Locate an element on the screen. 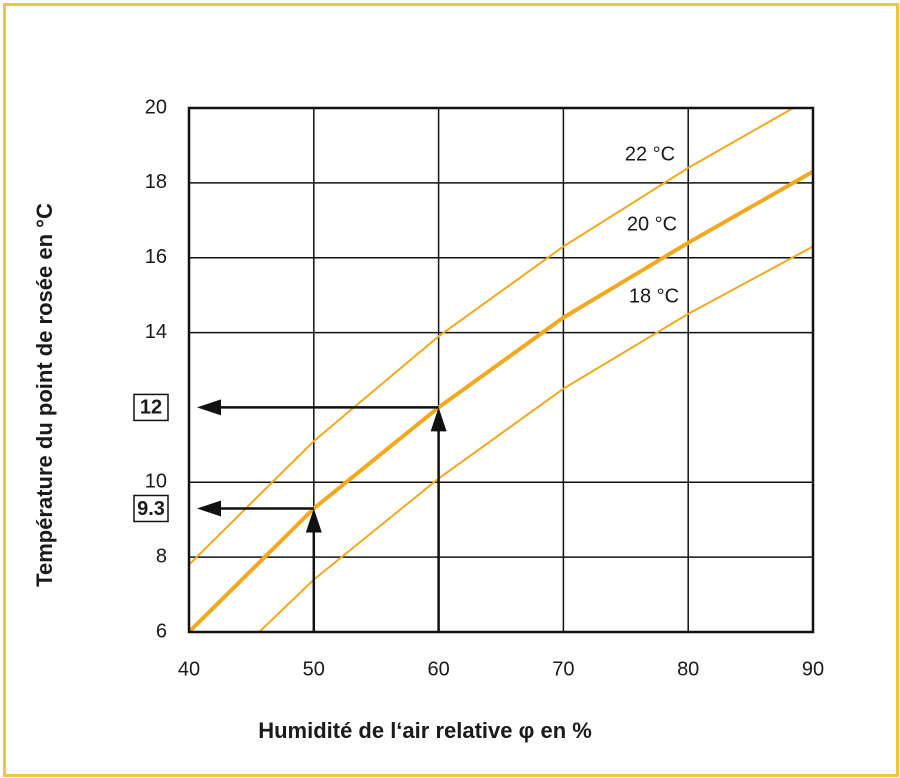 This screenshot has height=778, width=900. highlight-label: 9.3 is located at coordinates (151, 509).